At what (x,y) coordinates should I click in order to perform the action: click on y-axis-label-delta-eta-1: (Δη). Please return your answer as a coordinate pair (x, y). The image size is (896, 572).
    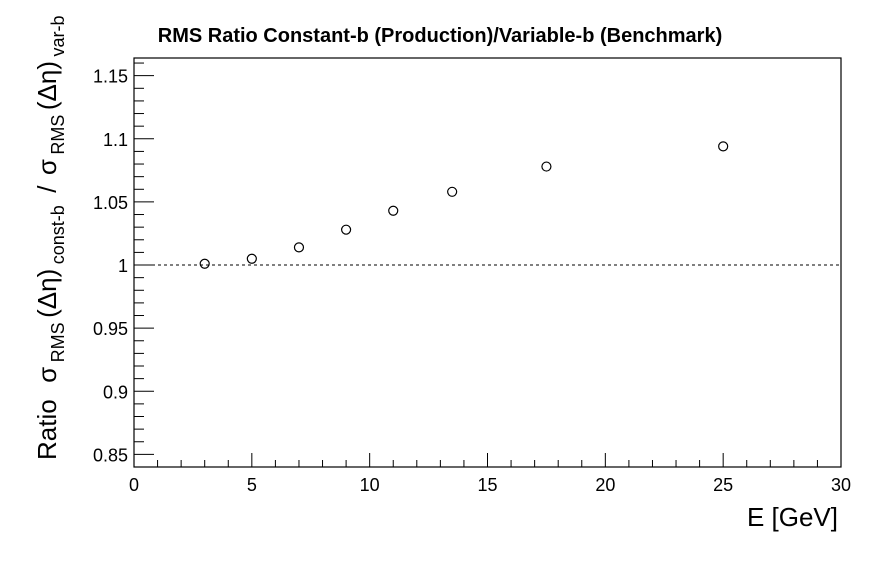
    Looking at the image, I should click on (47, 293).